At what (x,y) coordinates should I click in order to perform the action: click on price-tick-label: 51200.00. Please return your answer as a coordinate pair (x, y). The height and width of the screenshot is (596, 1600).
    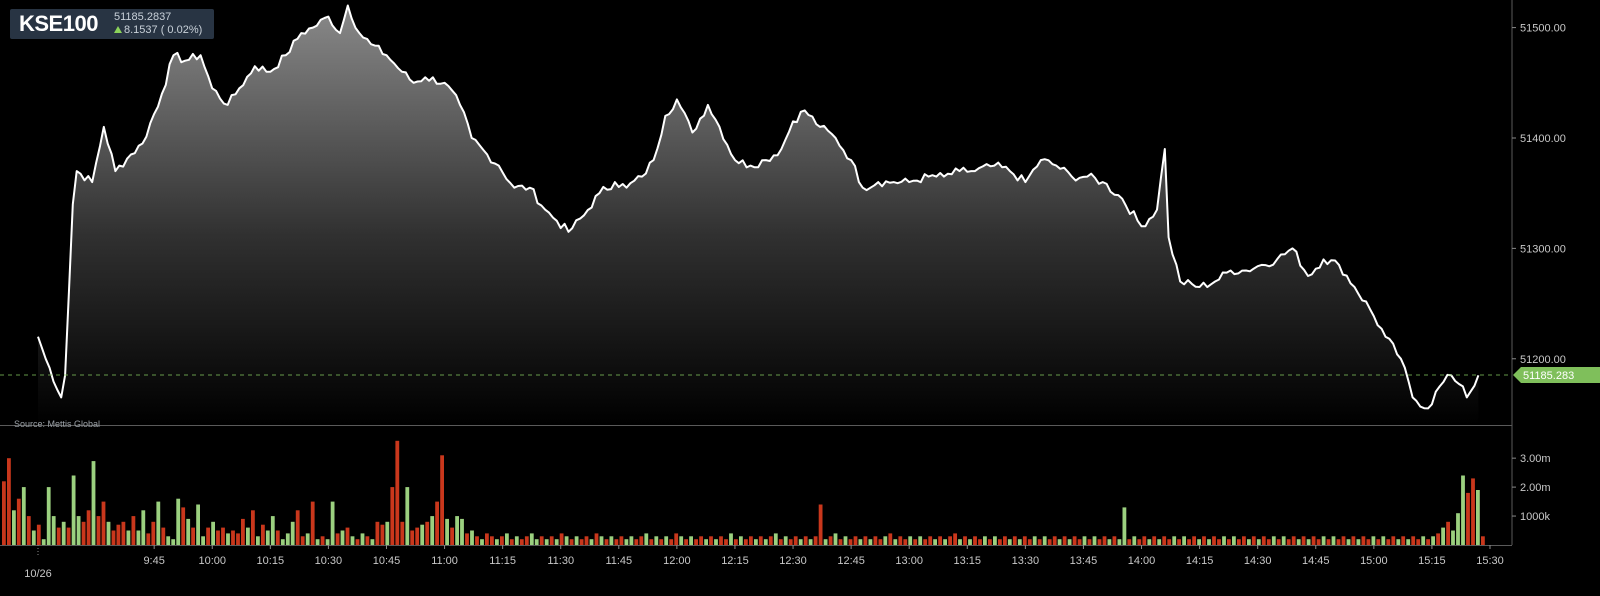
    Looking at the image, I should click on (1543, 360).